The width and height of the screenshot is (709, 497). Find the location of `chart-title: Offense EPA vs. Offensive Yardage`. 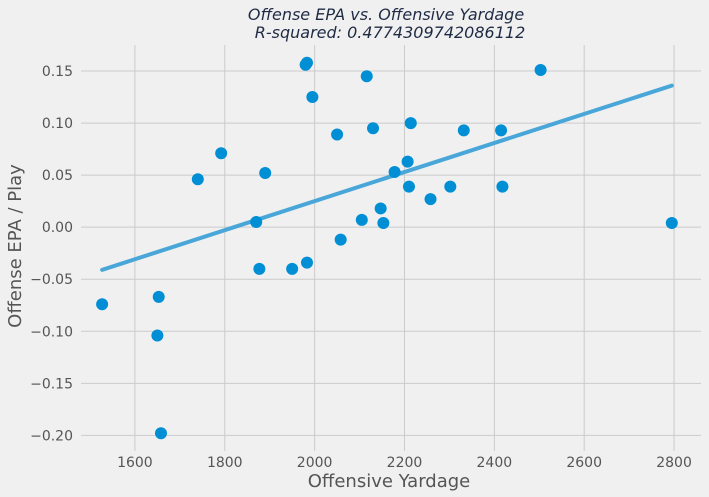

chart-title: Offense EPA vs. Offensive Yardage is located at coordinates (386, 14).